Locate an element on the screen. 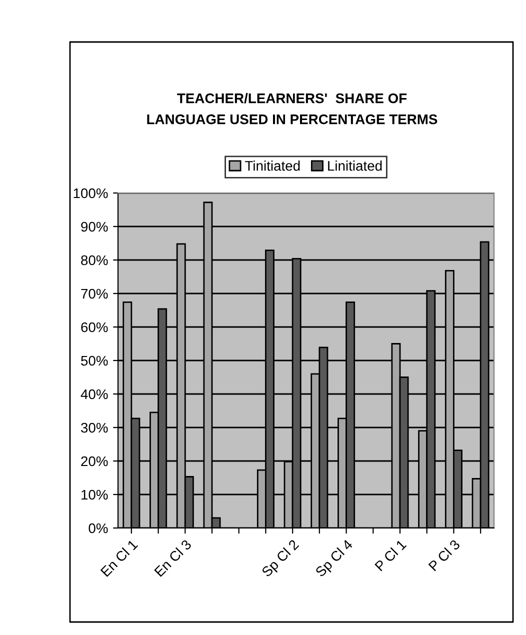 Image resolution: width=526 pixels, height=635 pixels. x-tick-label: Sp Cl 4 is located at coordinates (335, 559).